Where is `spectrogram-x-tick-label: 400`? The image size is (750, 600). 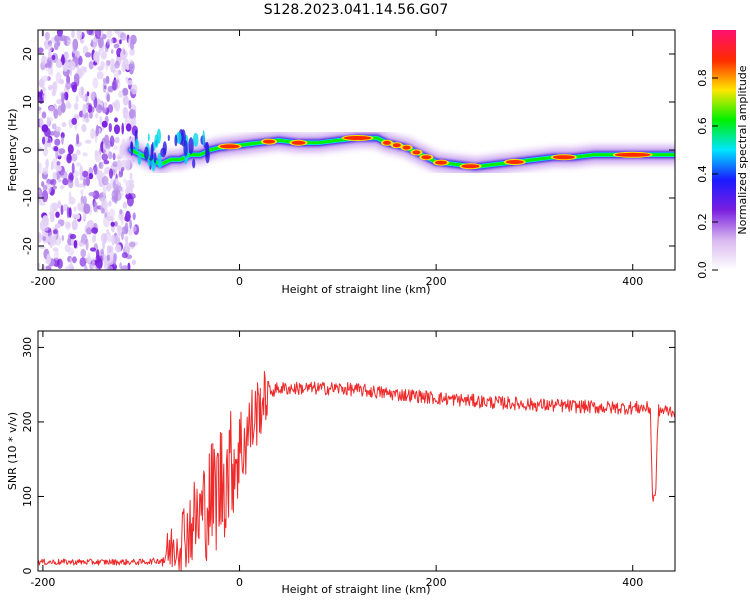
spectrogram-x-tick-label: 400 is located at coordinates (632, 281).